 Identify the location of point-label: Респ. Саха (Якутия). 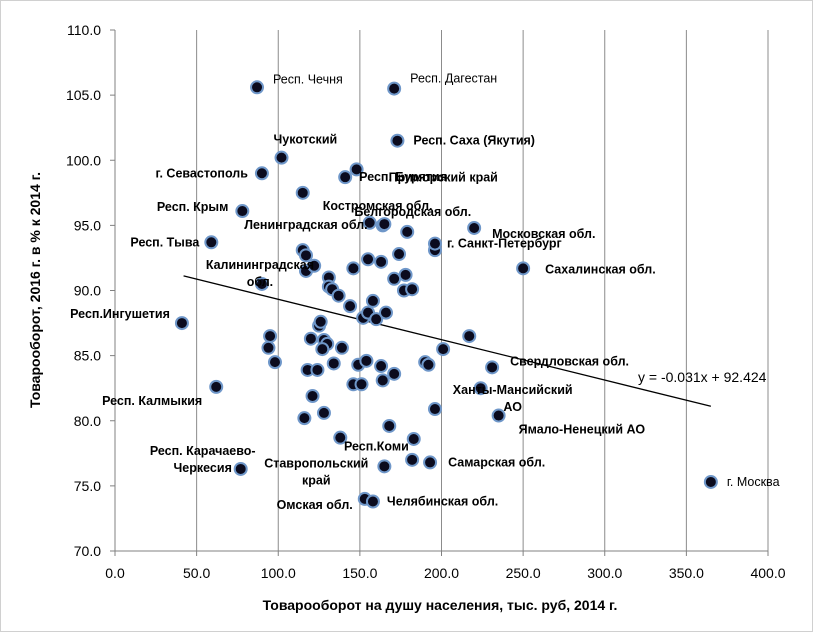
(474, 141).